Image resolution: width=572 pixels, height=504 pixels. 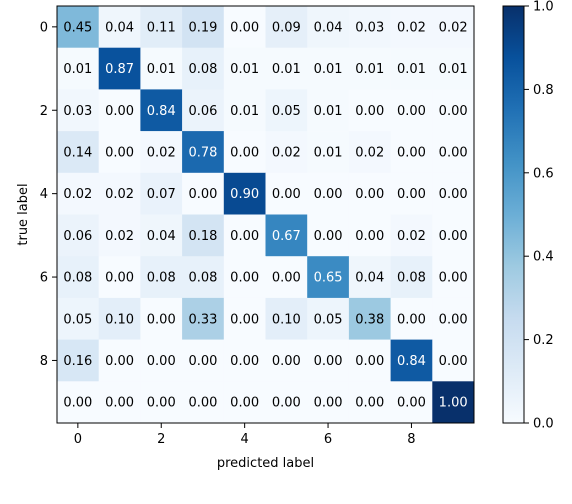 What do you see at coordinates (245, 435) in the screenshot?
I see `x-axis-ticks: 0 2 4 6 8` at bounding box center [245, 435].